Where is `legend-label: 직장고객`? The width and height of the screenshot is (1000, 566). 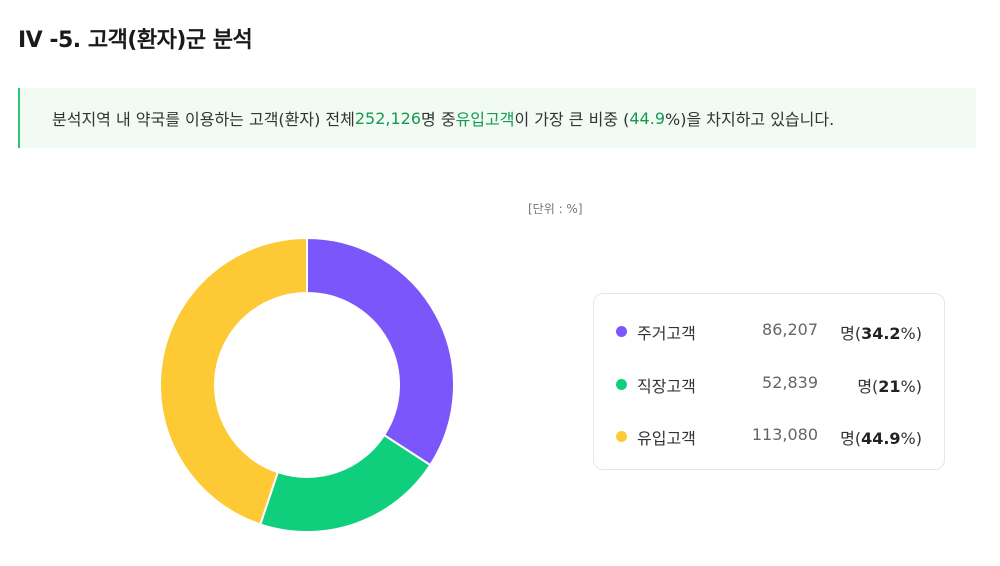 legend-label: 직장고객 is located at coordinates (666, 386).